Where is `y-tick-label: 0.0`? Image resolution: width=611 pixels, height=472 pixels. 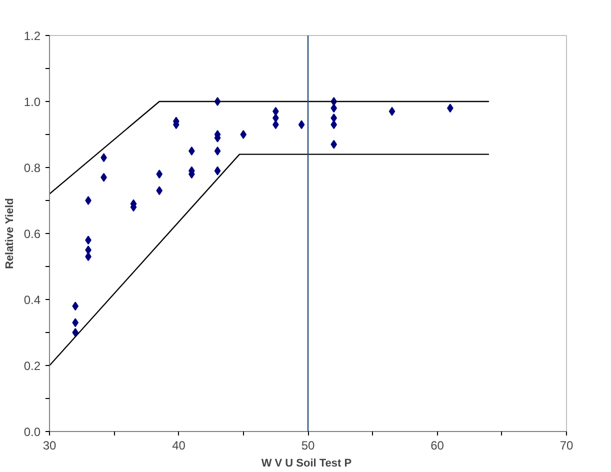
y-tick-label: 0.0 is located at coordinates (32, 432).